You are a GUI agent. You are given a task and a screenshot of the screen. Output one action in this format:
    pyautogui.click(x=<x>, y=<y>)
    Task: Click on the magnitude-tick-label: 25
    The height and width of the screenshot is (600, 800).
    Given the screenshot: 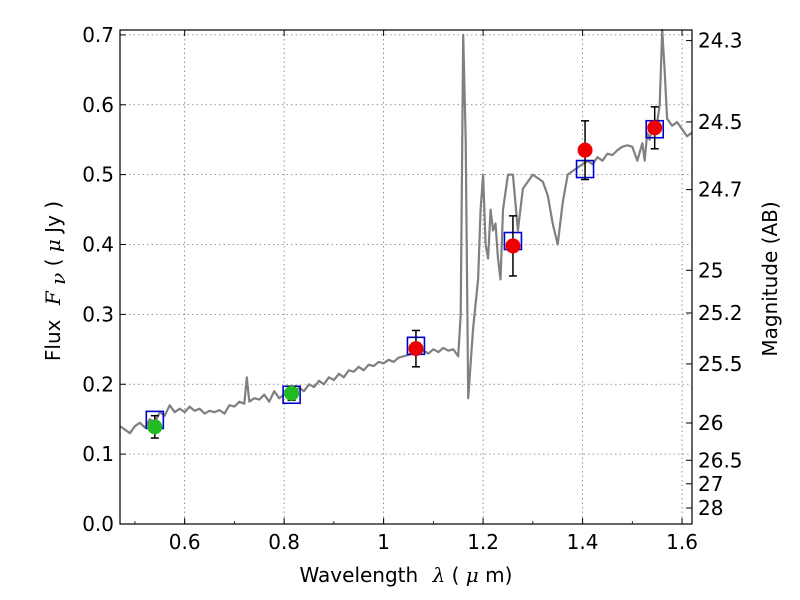 What is the action you would take?
    pyautogui.click(x=710, y=270)
    